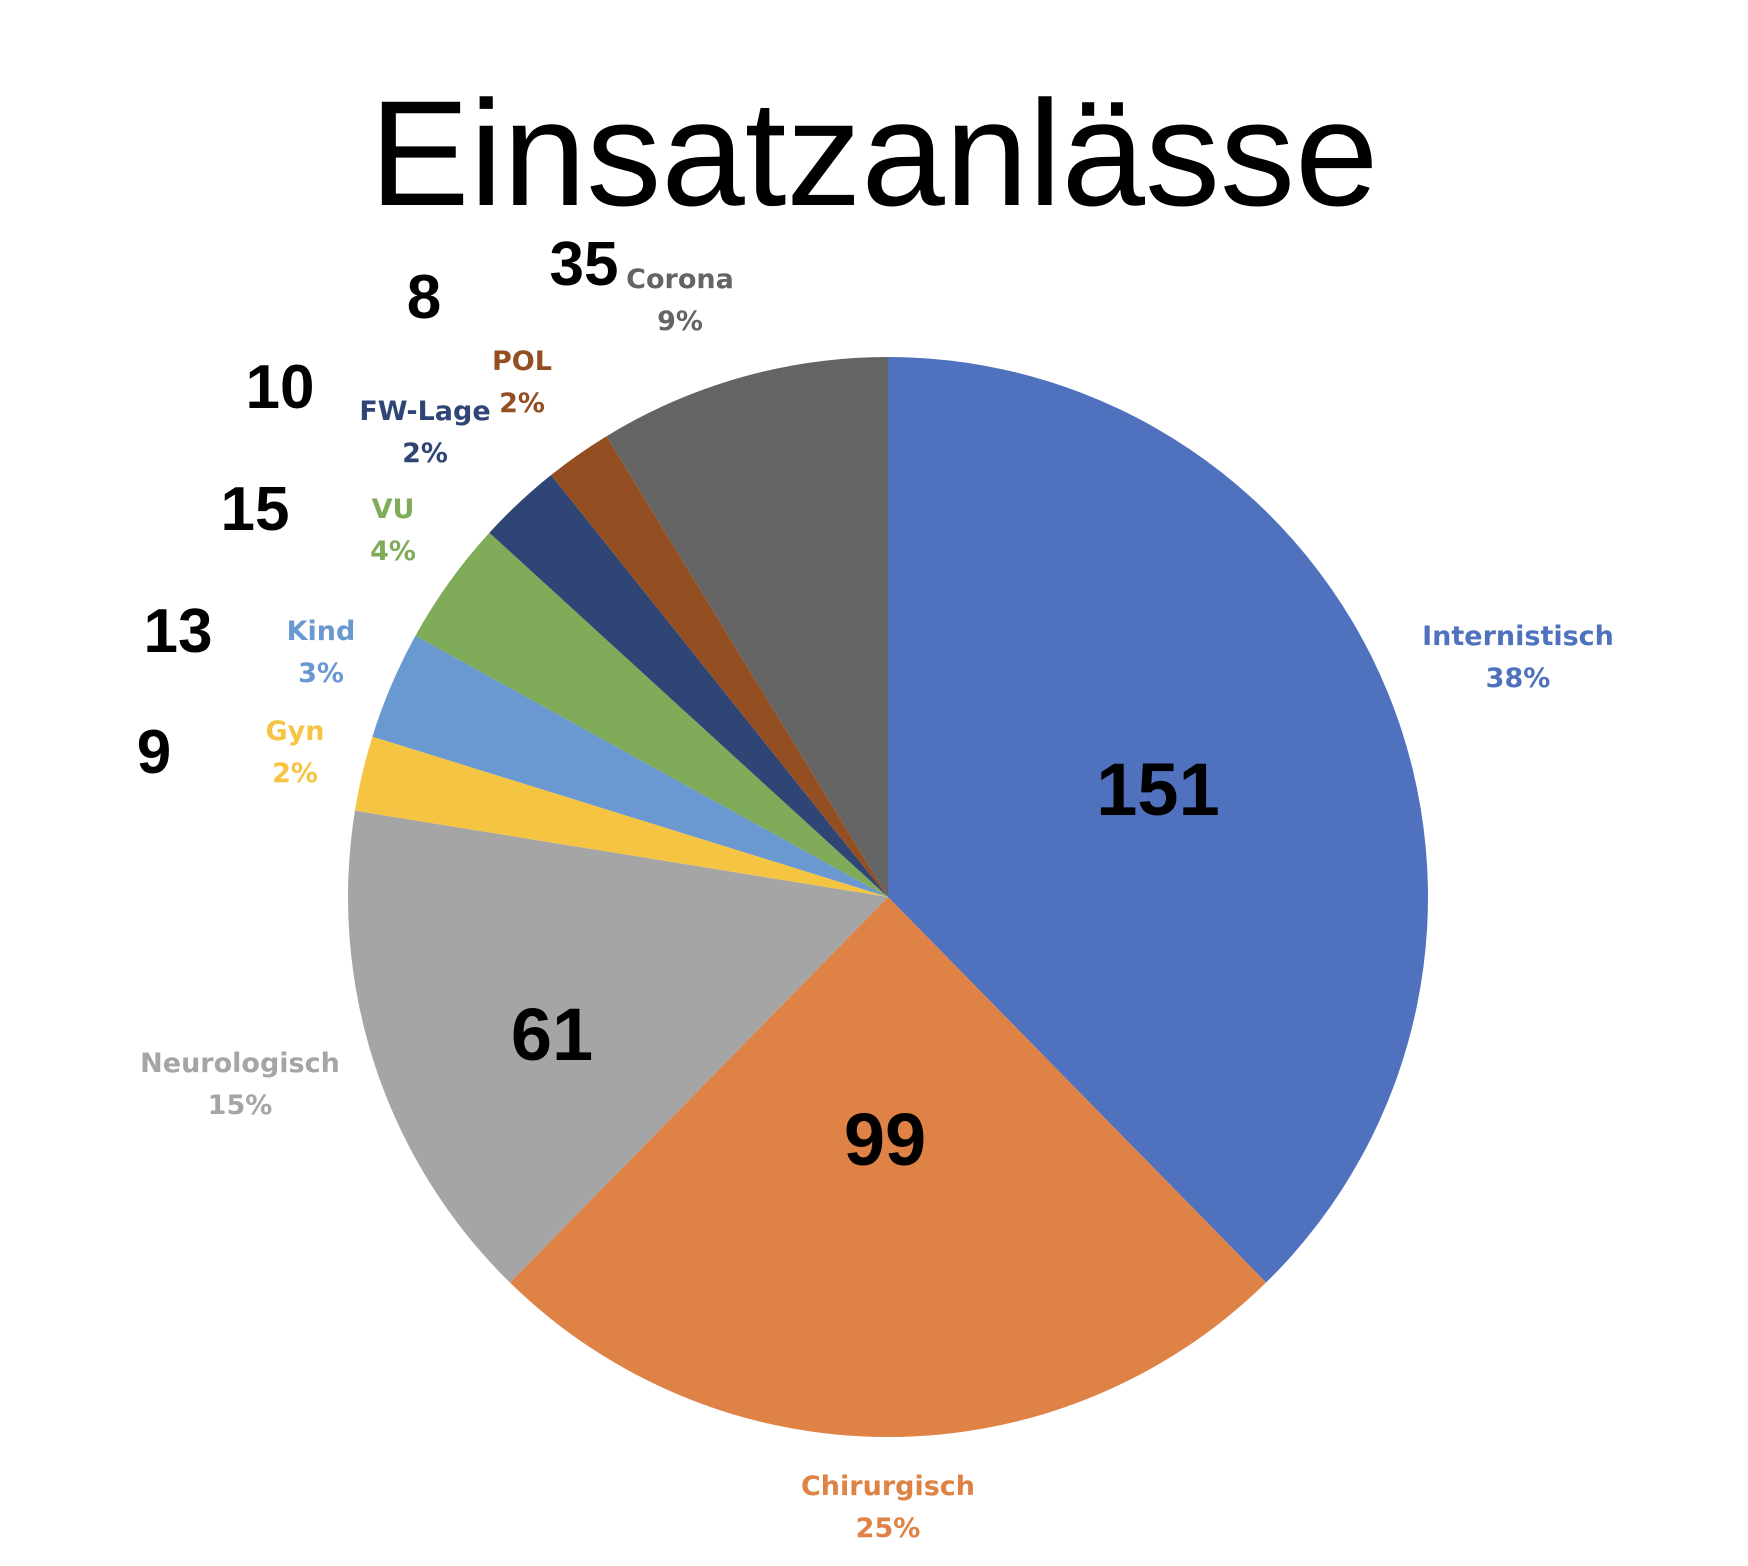 This screenshot has width=1748, height=1566. I want to click on slice-percent-kind: 3%, so click(321, 673).